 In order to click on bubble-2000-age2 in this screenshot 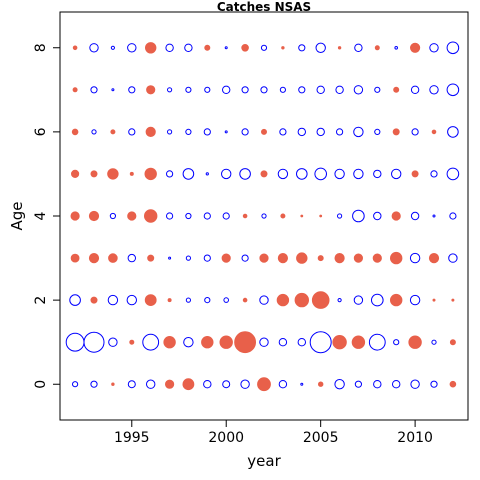, I will do `click(226, 300)`.